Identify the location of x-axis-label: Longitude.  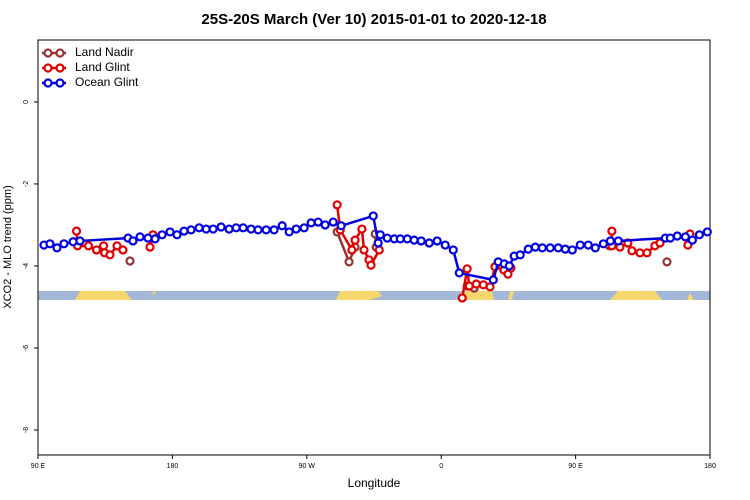
(374, 483).